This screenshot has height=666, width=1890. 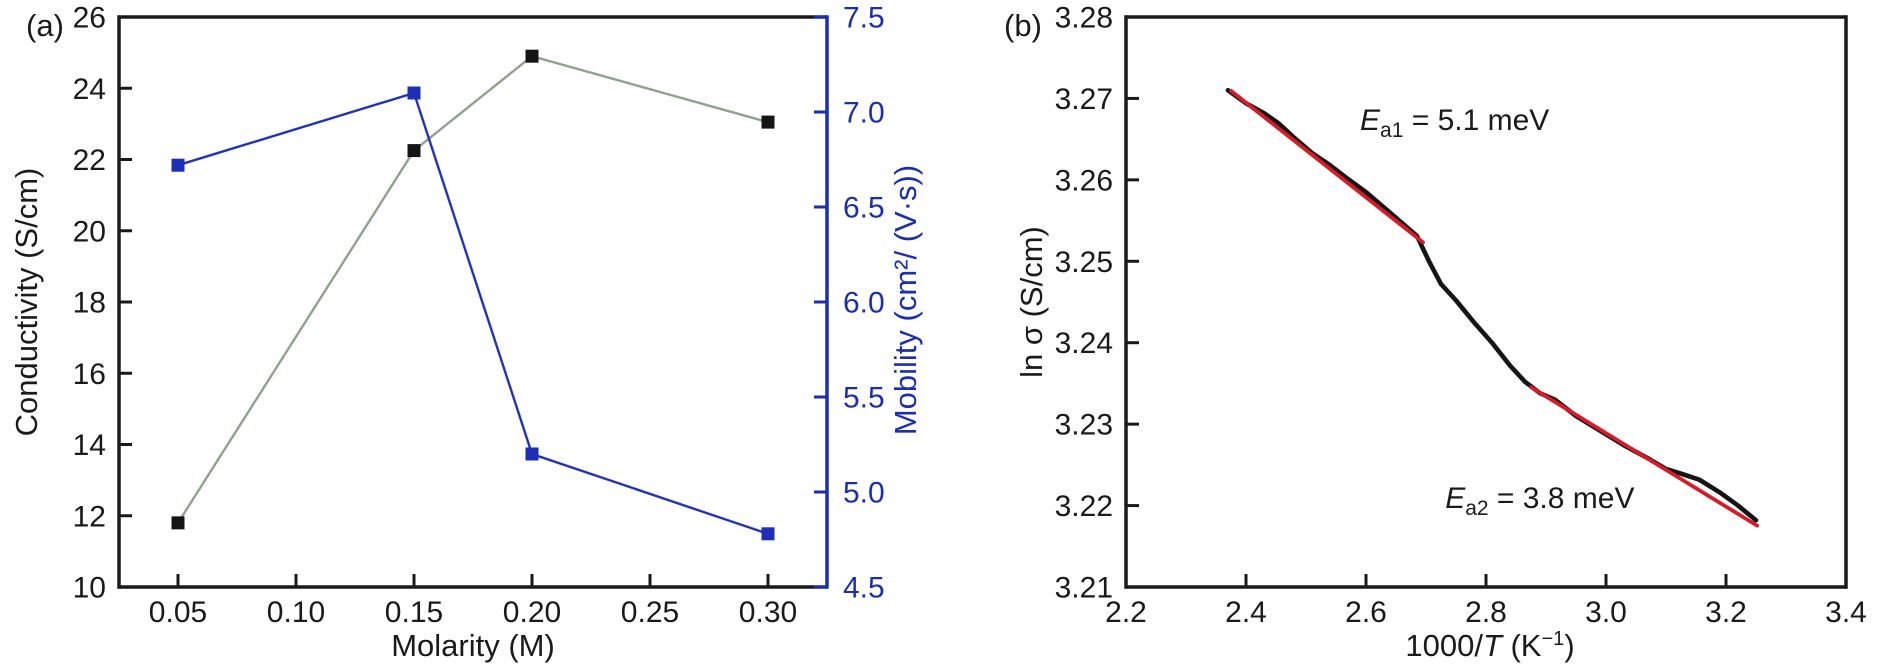 What do you see at coordinates (1521, 646) in the screenshot?
I see `xlabel-part: (K` at bounding box center [1521, 646].